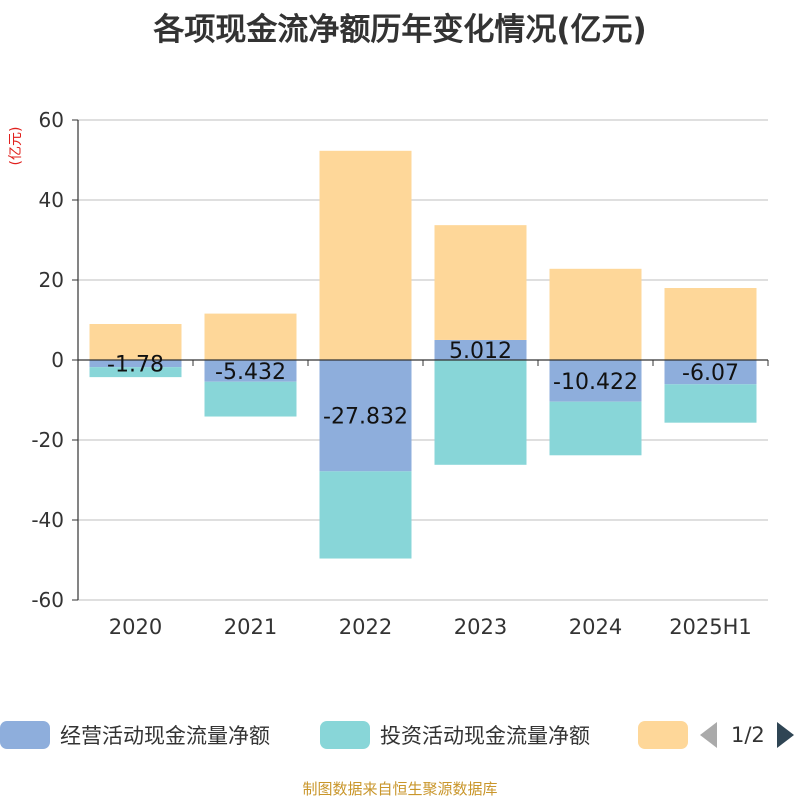 The image size is (800, 800). What do you see at coordinates (250, 399) in the screenshot?
I see `bar-2-2021` at bounding box center [250, 399].